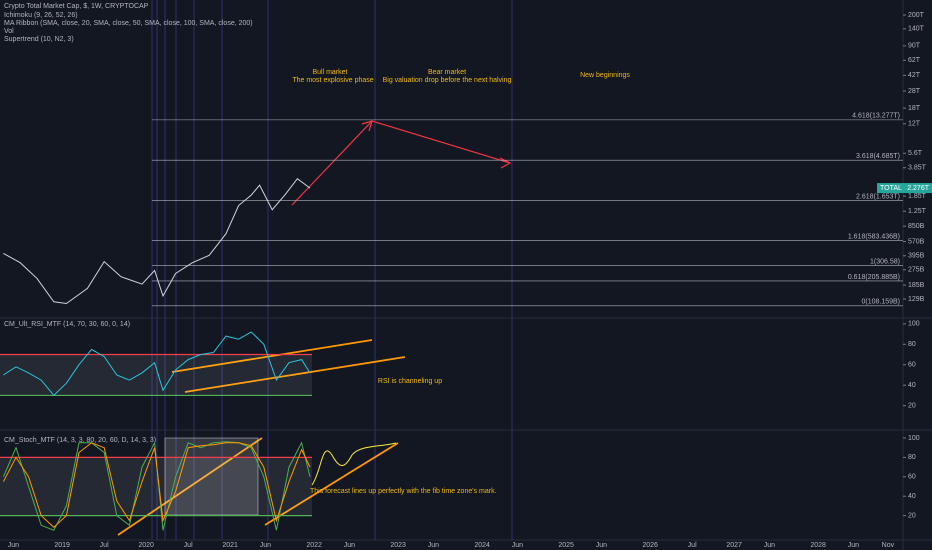  What do you see at coordinates (354, 464) in the screenshot?
I see `forecast-curve` at bounding box center [354, 464].